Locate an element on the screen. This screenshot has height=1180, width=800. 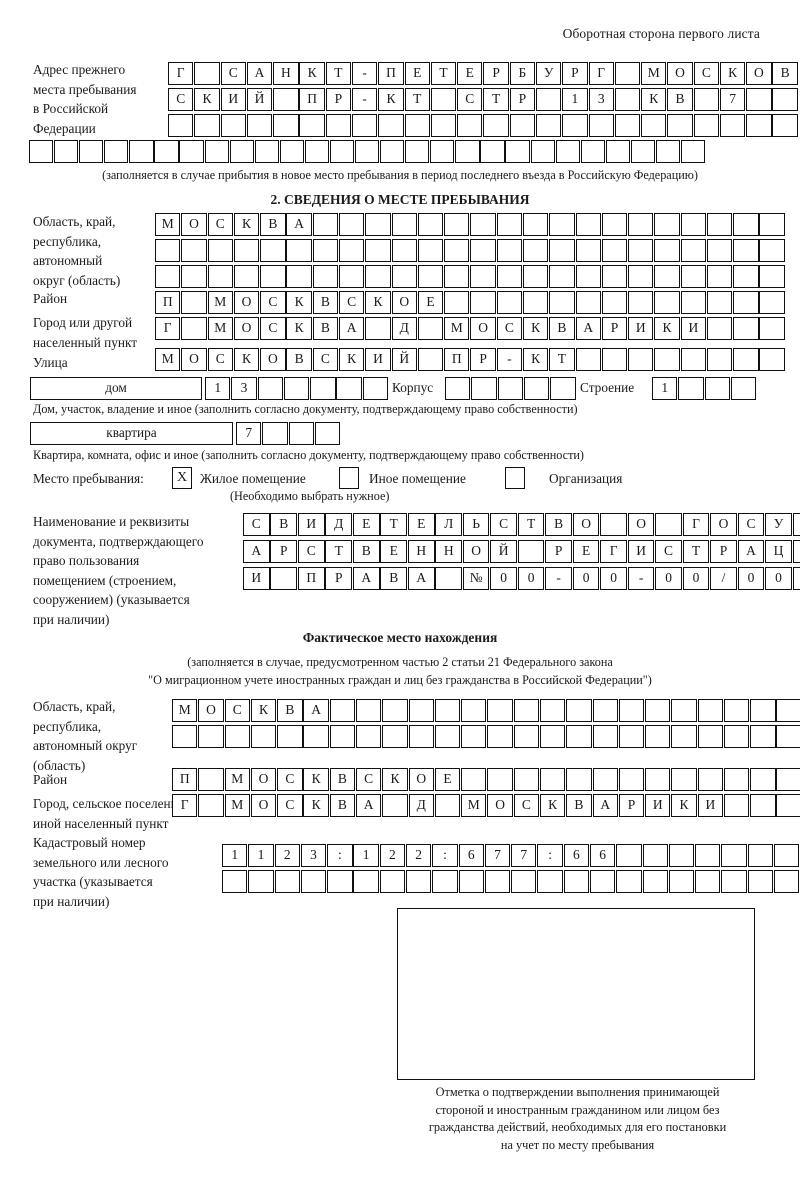
comb-cell: 6 is located at coordinates (602, 855).